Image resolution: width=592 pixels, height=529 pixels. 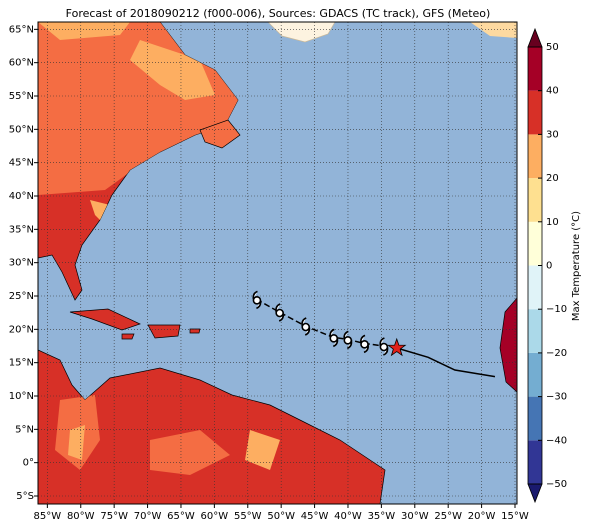 What do you see at coordinates (215, 516) in the screenshot?
I see `lon-tick-label: 60°W` at bounding box center [215, 516].